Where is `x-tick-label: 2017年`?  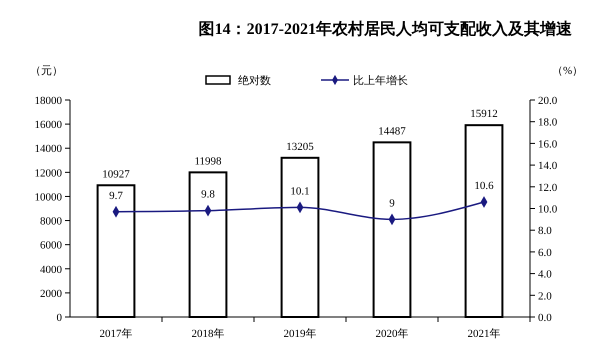 x-tick-label: 2017年 is located at coordinates (116, 334).